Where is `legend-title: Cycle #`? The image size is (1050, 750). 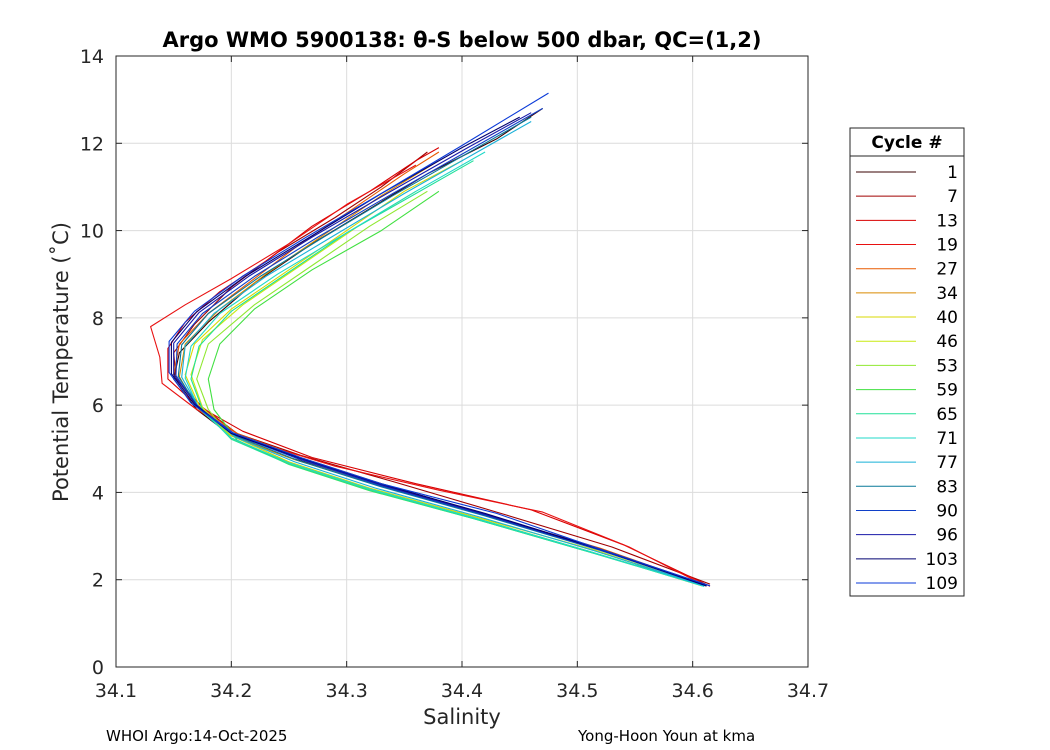
legend-title: Cycle # is located at coordinates (906, 143).